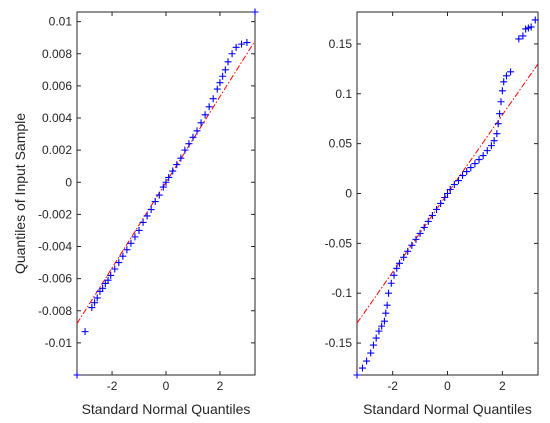 This screenshot has width=550, height=423. What do you see at coordinates (339, 243) in the screenshot?
I see `y-tick-label: -0.05` at bounding box center [339, 243].